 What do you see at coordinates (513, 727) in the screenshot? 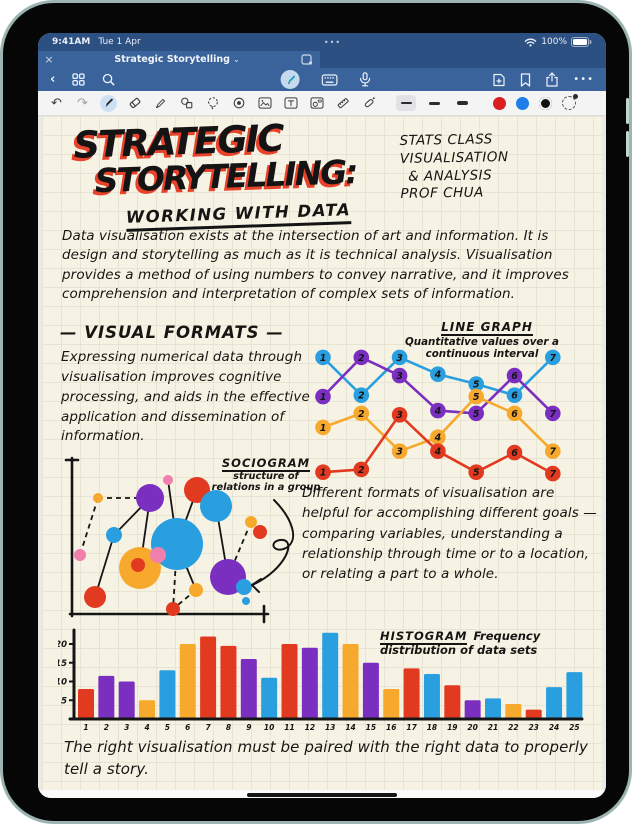
I see `svg-text: 22` at bounding box center [513, 727].